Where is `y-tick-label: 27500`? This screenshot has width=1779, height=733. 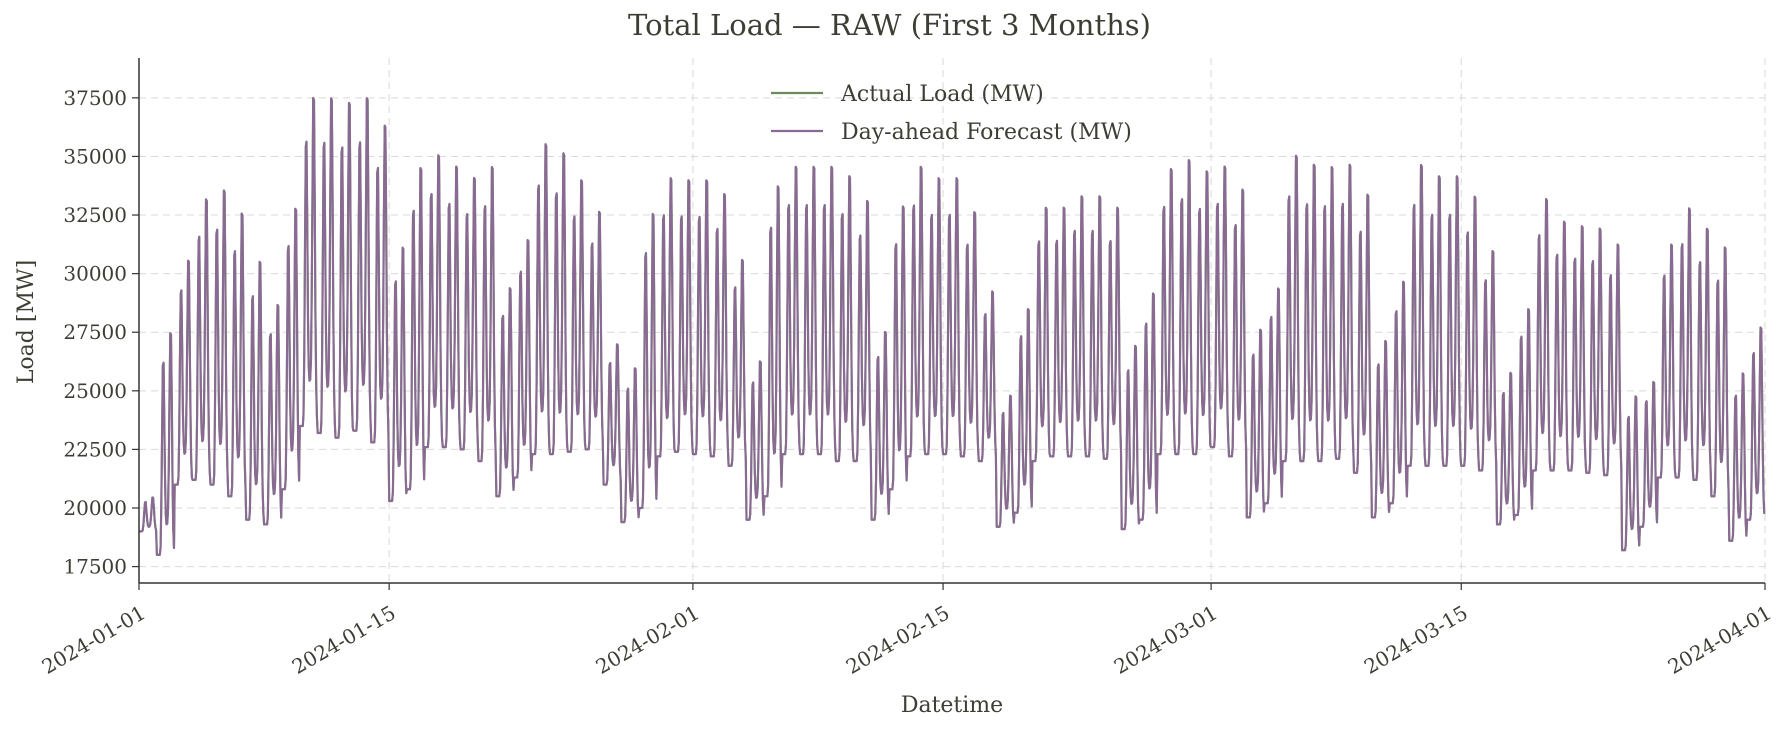
y-tick-label: 27500 is located at coordinates (95, 332).